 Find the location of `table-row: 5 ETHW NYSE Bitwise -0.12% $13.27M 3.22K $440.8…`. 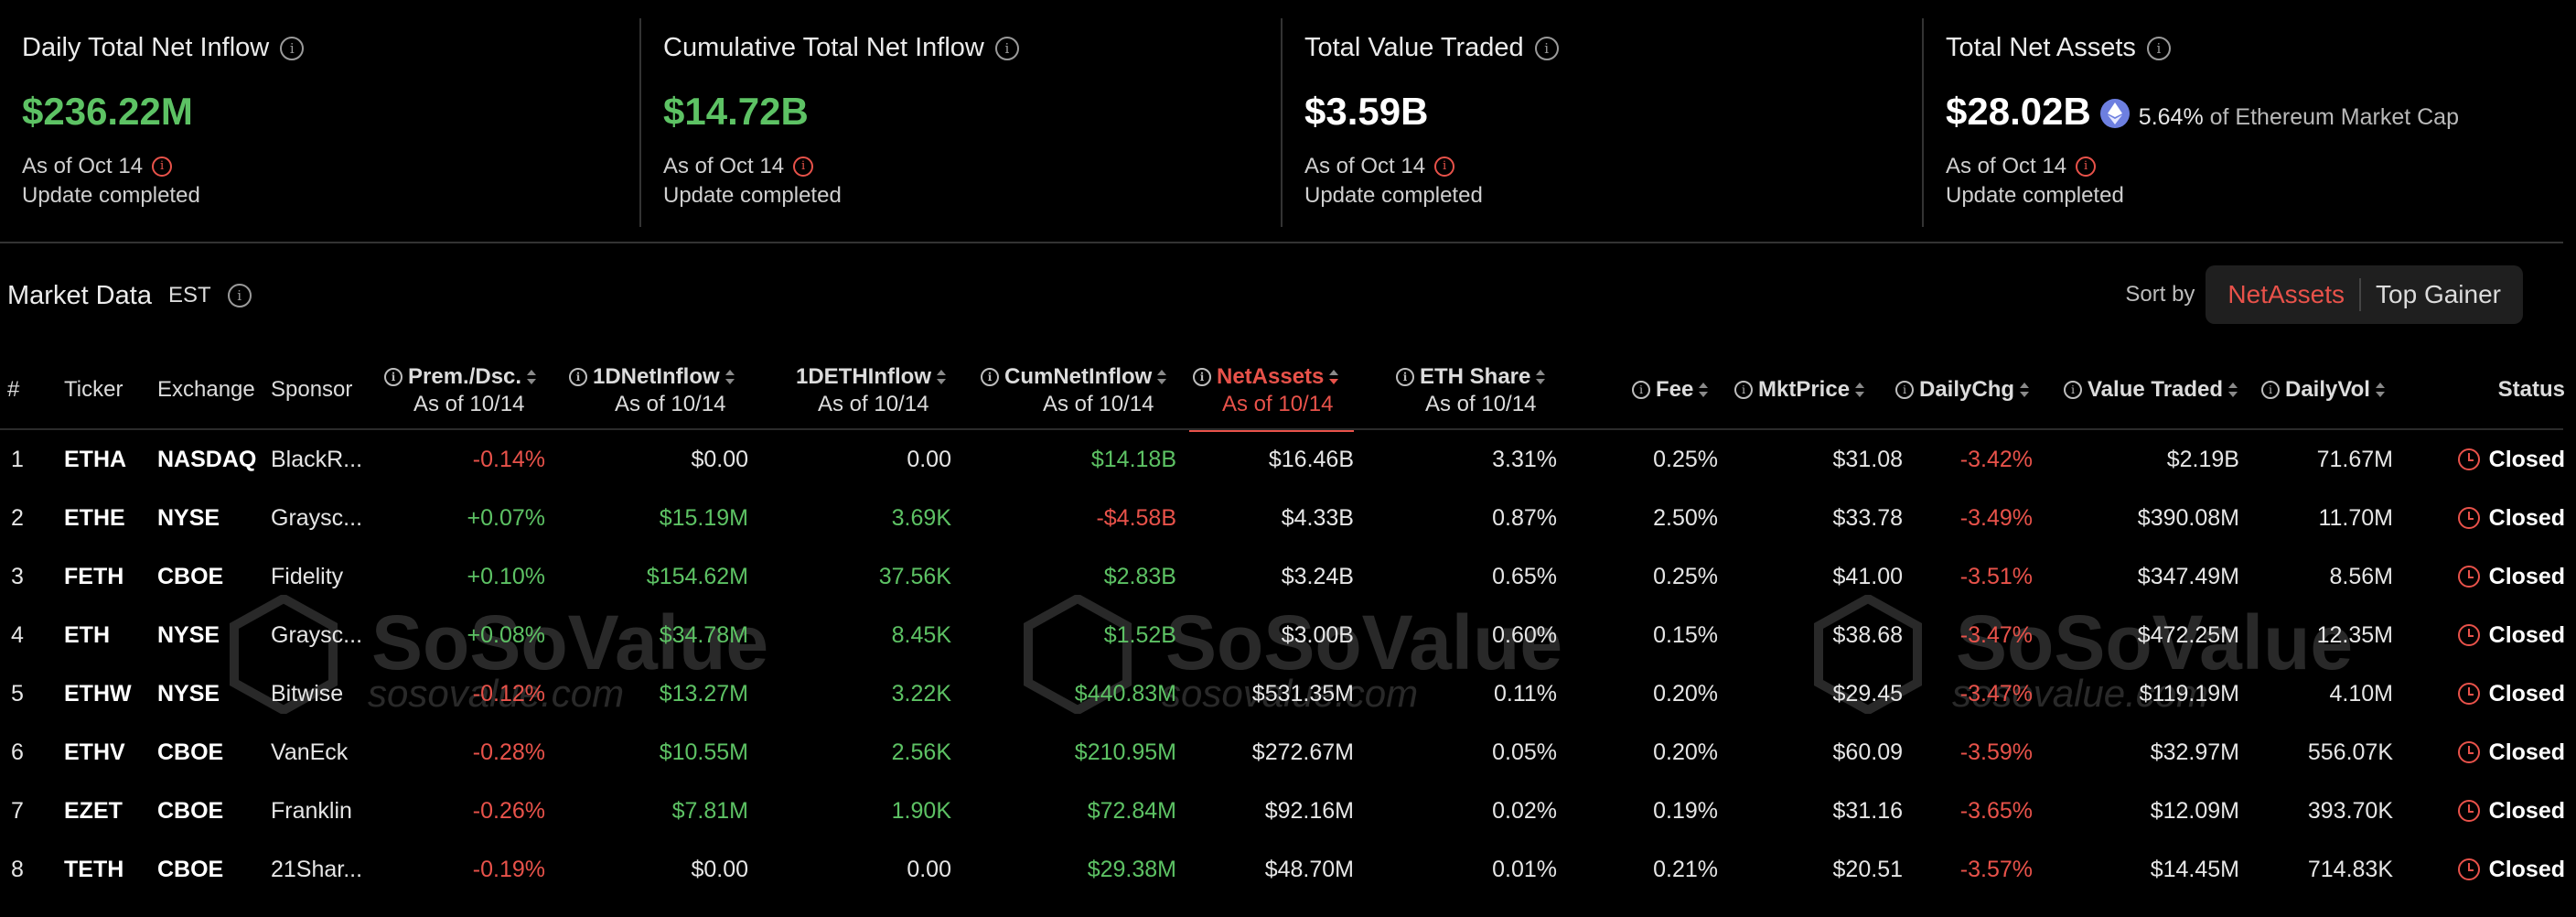

table-row: 5 ETHW NYSE Bitwise -0.12% $13.27M 3.22K $440.8… is located at coordinates (1288, 693).